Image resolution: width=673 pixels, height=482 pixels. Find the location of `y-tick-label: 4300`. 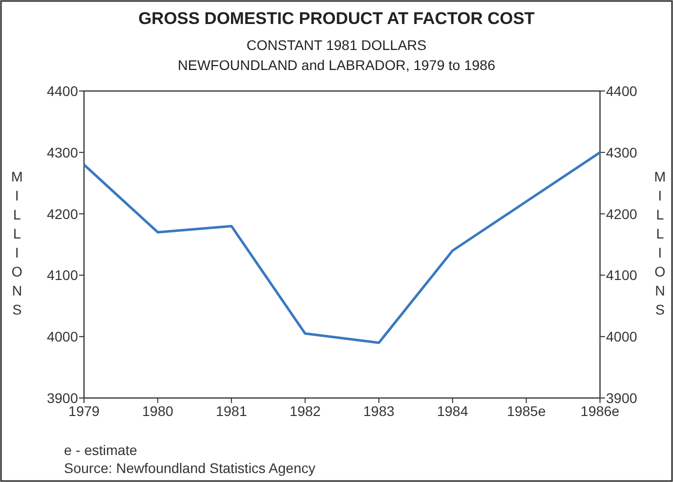

y-tick-label: 4300 is located at coordinates (62, 152).